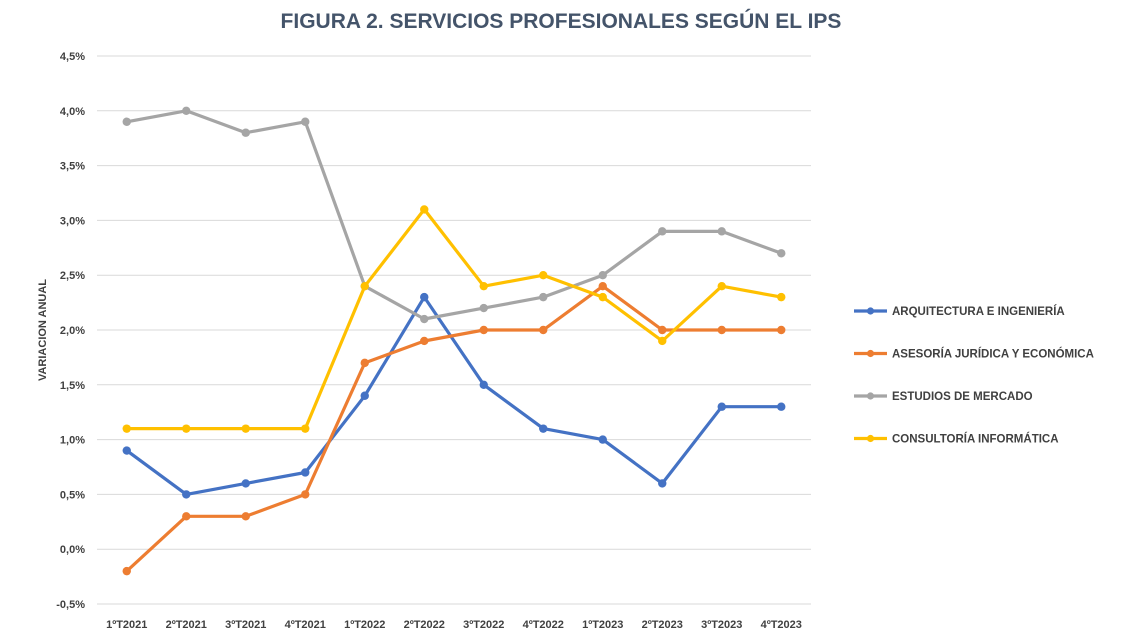 Image resolution: width=1122 pixels, height=640 pixels. Describe the element at coordinates (72, 57) in the screenshot. I see `y-tick-label: 4,5%` at that location.